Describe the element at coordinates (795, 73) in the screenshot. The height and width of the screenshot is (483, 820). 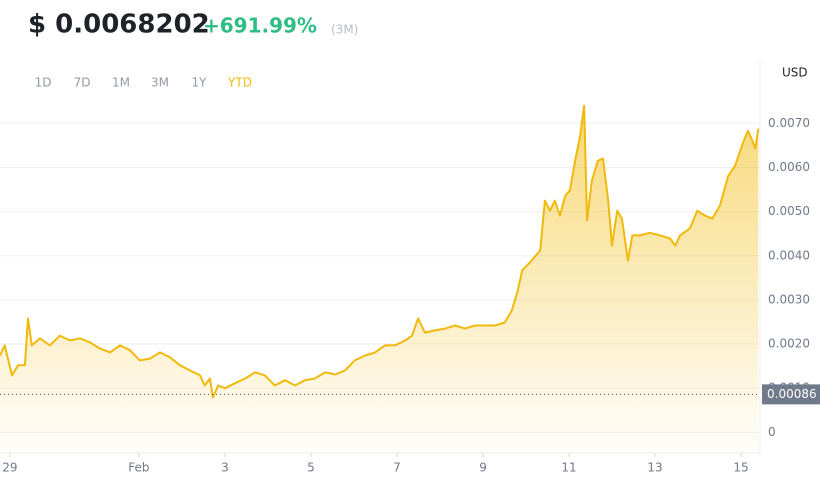
I see `currency: USD` at that location.